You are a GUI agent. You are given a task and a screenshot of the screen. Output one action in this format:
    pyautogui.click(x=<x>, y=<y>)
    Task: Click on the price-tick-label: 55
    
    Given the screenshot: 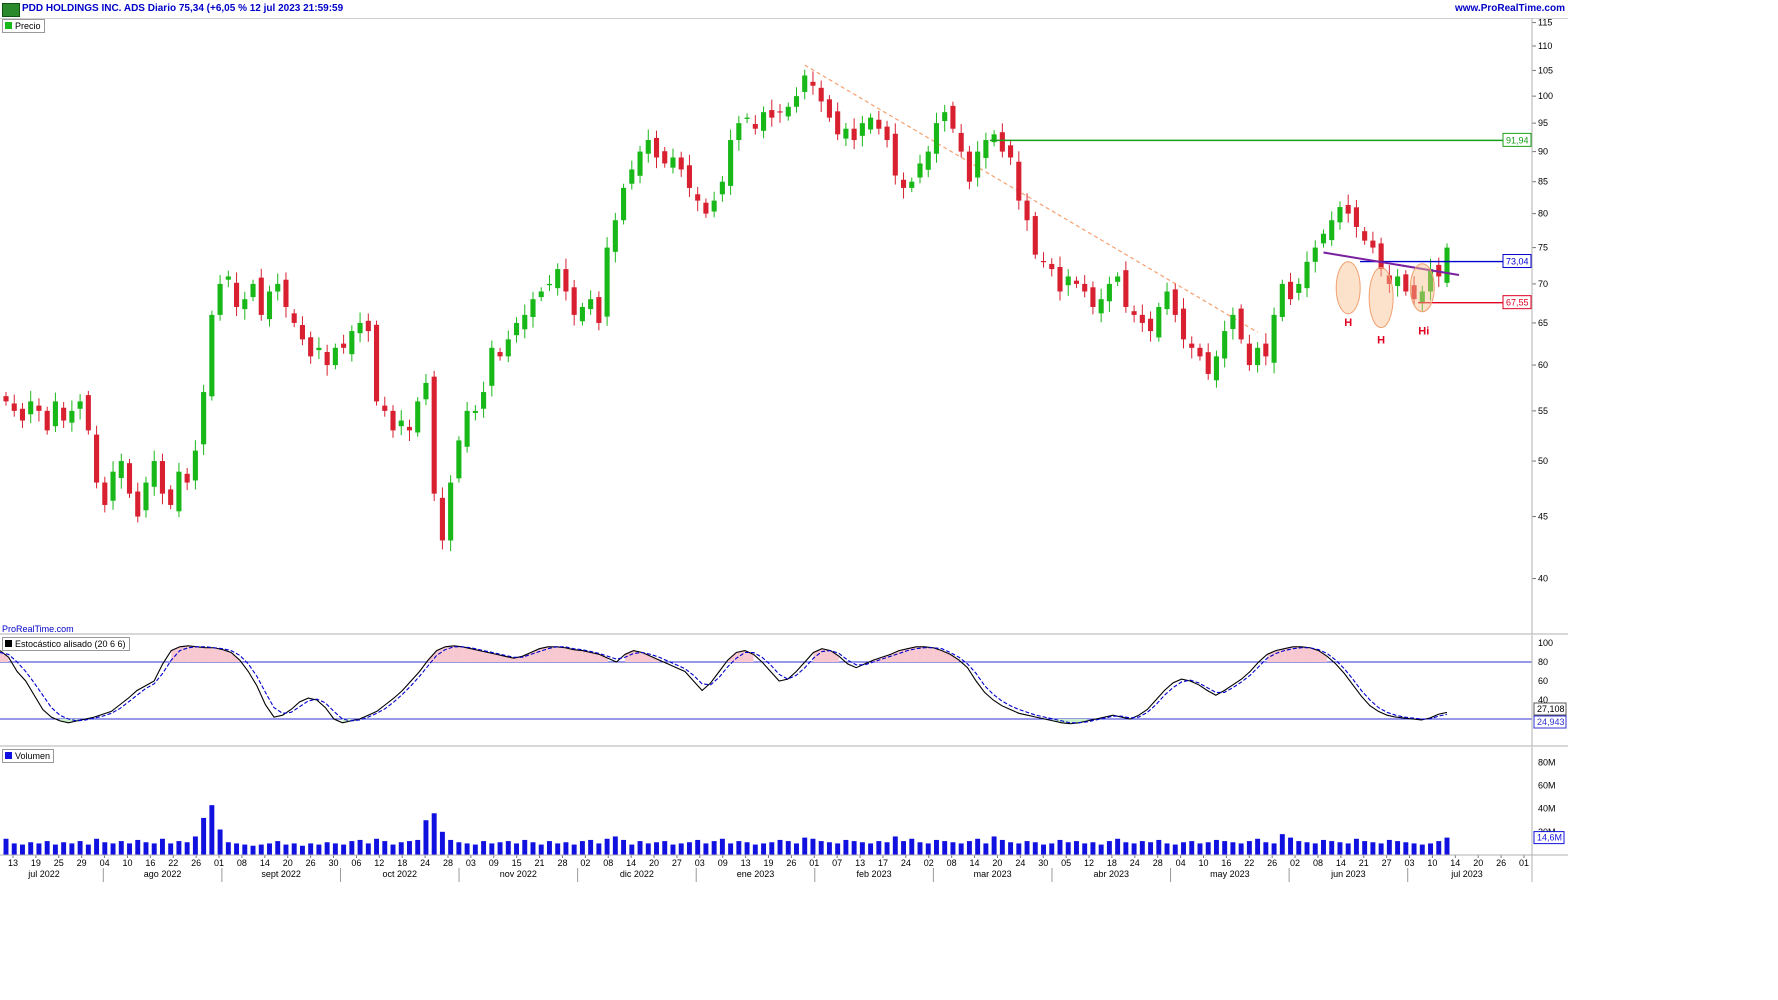 What is the action you would take?
    pyautogui.click(x=1543, y=411)
    